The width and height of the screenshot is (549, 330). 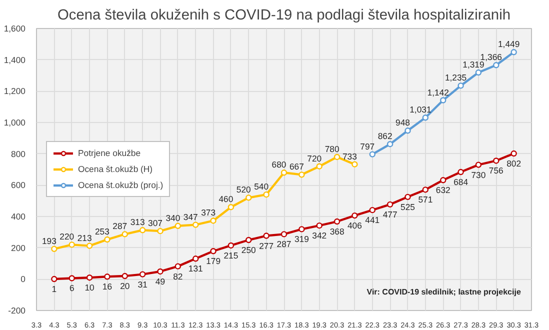 What do you see at coordinates (403, 123) in the screenshot?
I see `data-label: 948` at bounding box center [403, 123].